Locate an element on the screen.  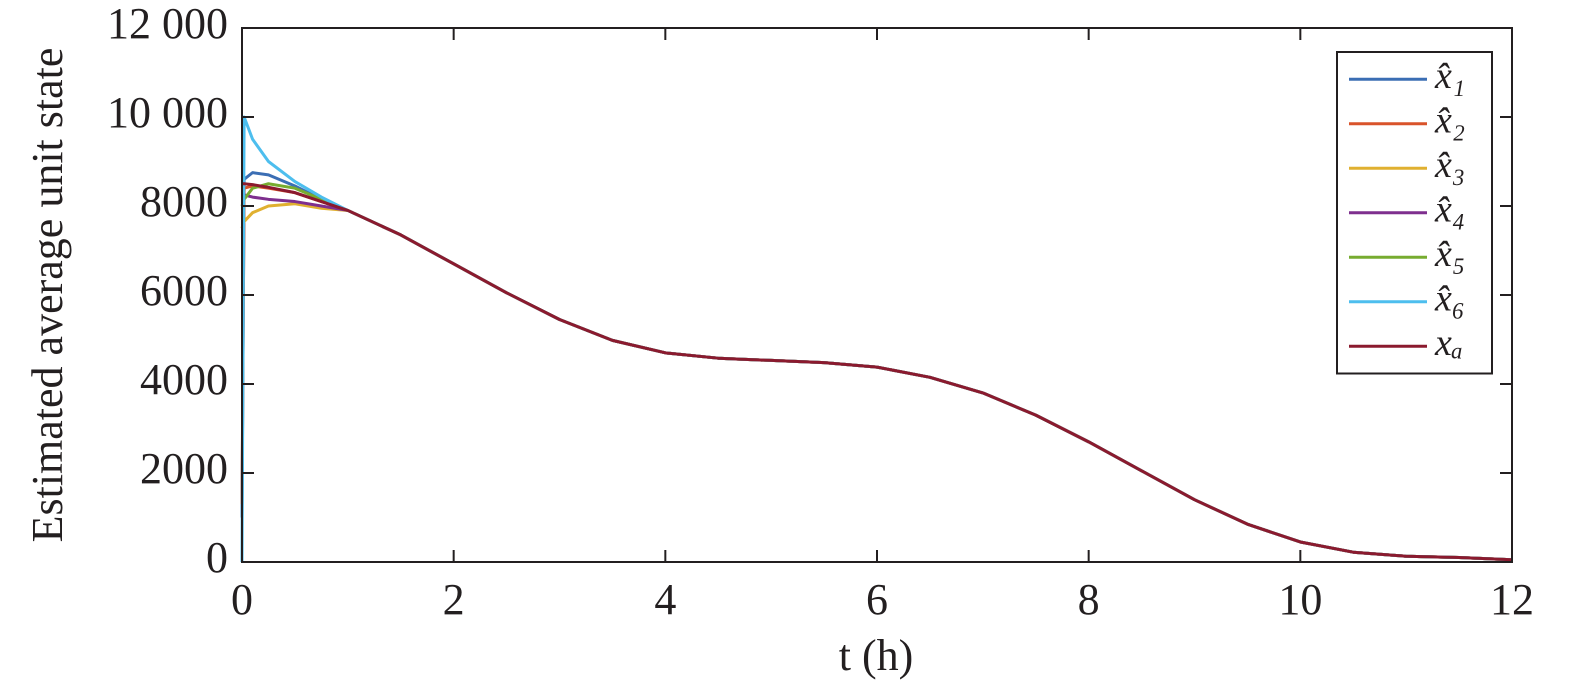
x-tick-label: 4 is located at coordinates (665, 599).